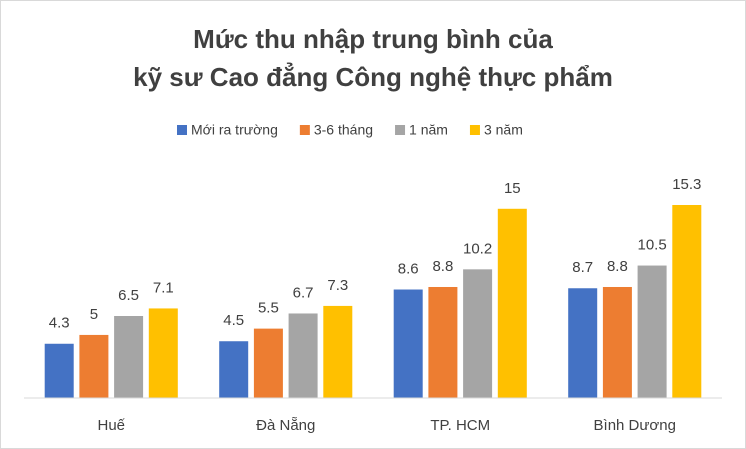 Image resolution: width=746 pixels, height=449 pixels. I want to click on legend-label: Mới ra trường, so click(234, 130).